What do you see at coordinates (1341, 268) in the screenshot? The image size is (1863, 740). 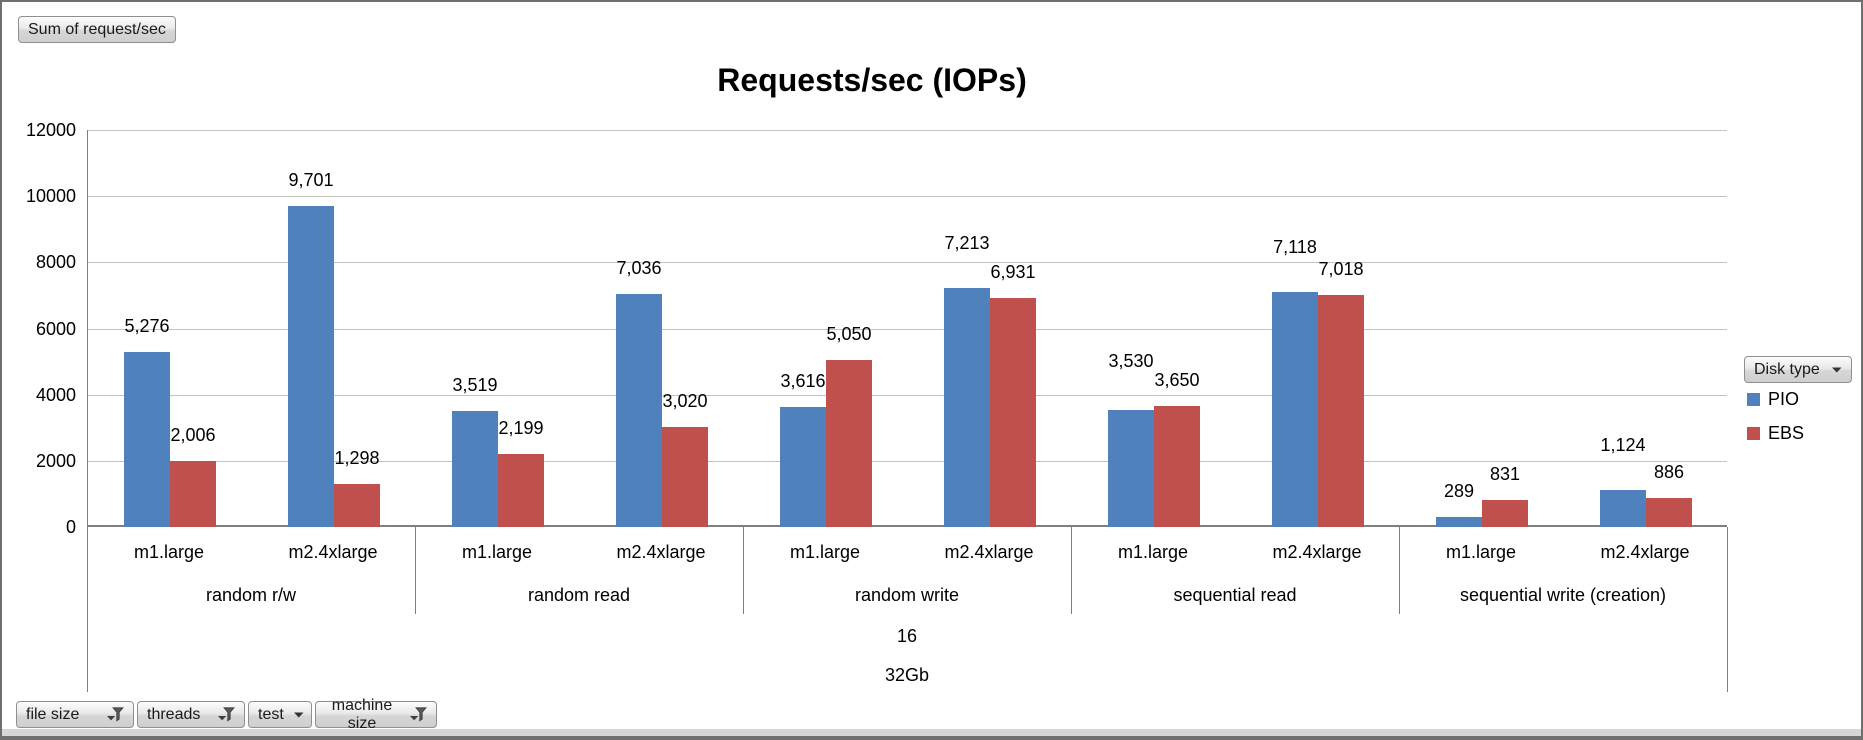 I see `data-label: 7,018` at bounding box center [1341, 268].